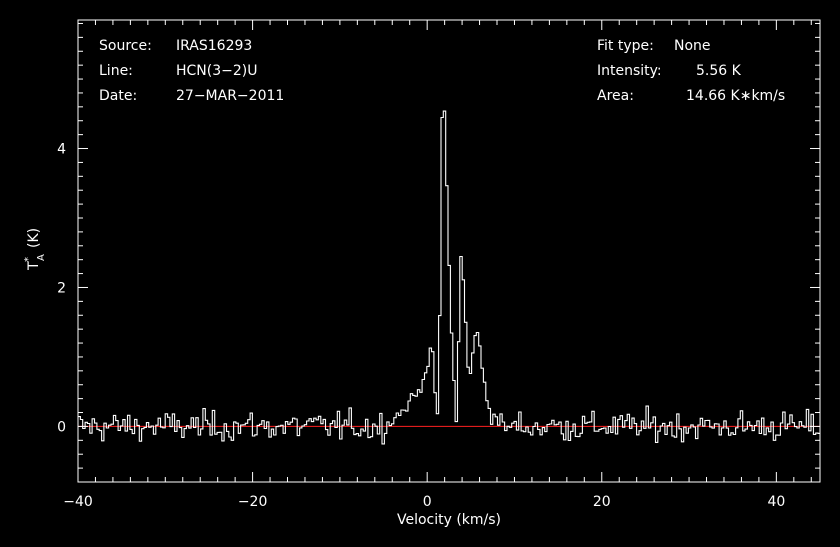  I want to click on x-tick-label: 40, so click(776, 502).